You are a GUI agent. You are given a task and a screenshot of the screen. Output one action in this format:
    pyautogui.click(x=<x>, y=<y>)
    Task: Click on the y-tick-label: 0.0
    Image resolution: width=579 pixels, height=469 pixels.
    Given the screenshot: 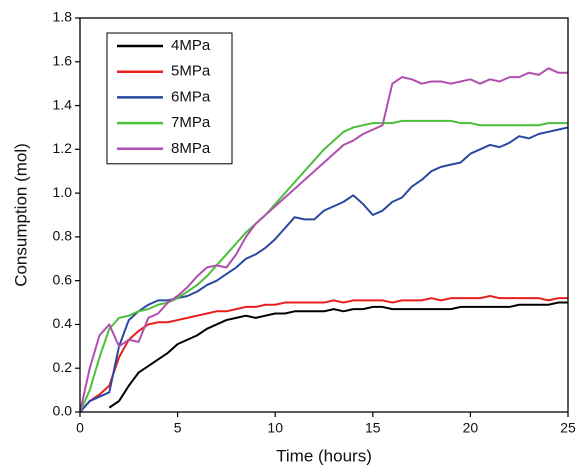 What is the action you would take?
    pyautogui.click(x=63, y=411)
    